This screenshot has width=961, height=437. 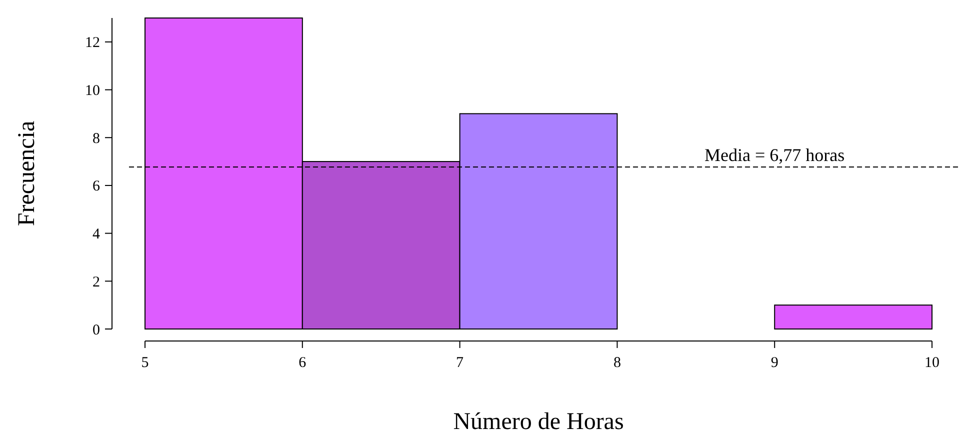 I want to click on x-tick-label: 10, so click(x=932, y=363).